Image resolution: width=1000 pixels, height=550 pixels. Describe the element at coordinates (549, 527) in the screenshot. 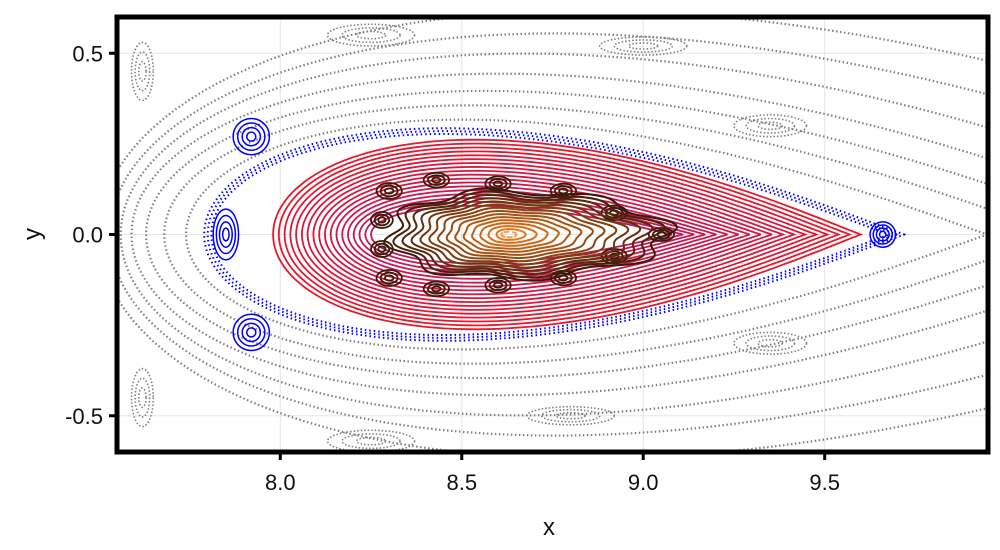

I see `x-axis-label: x` at that location.